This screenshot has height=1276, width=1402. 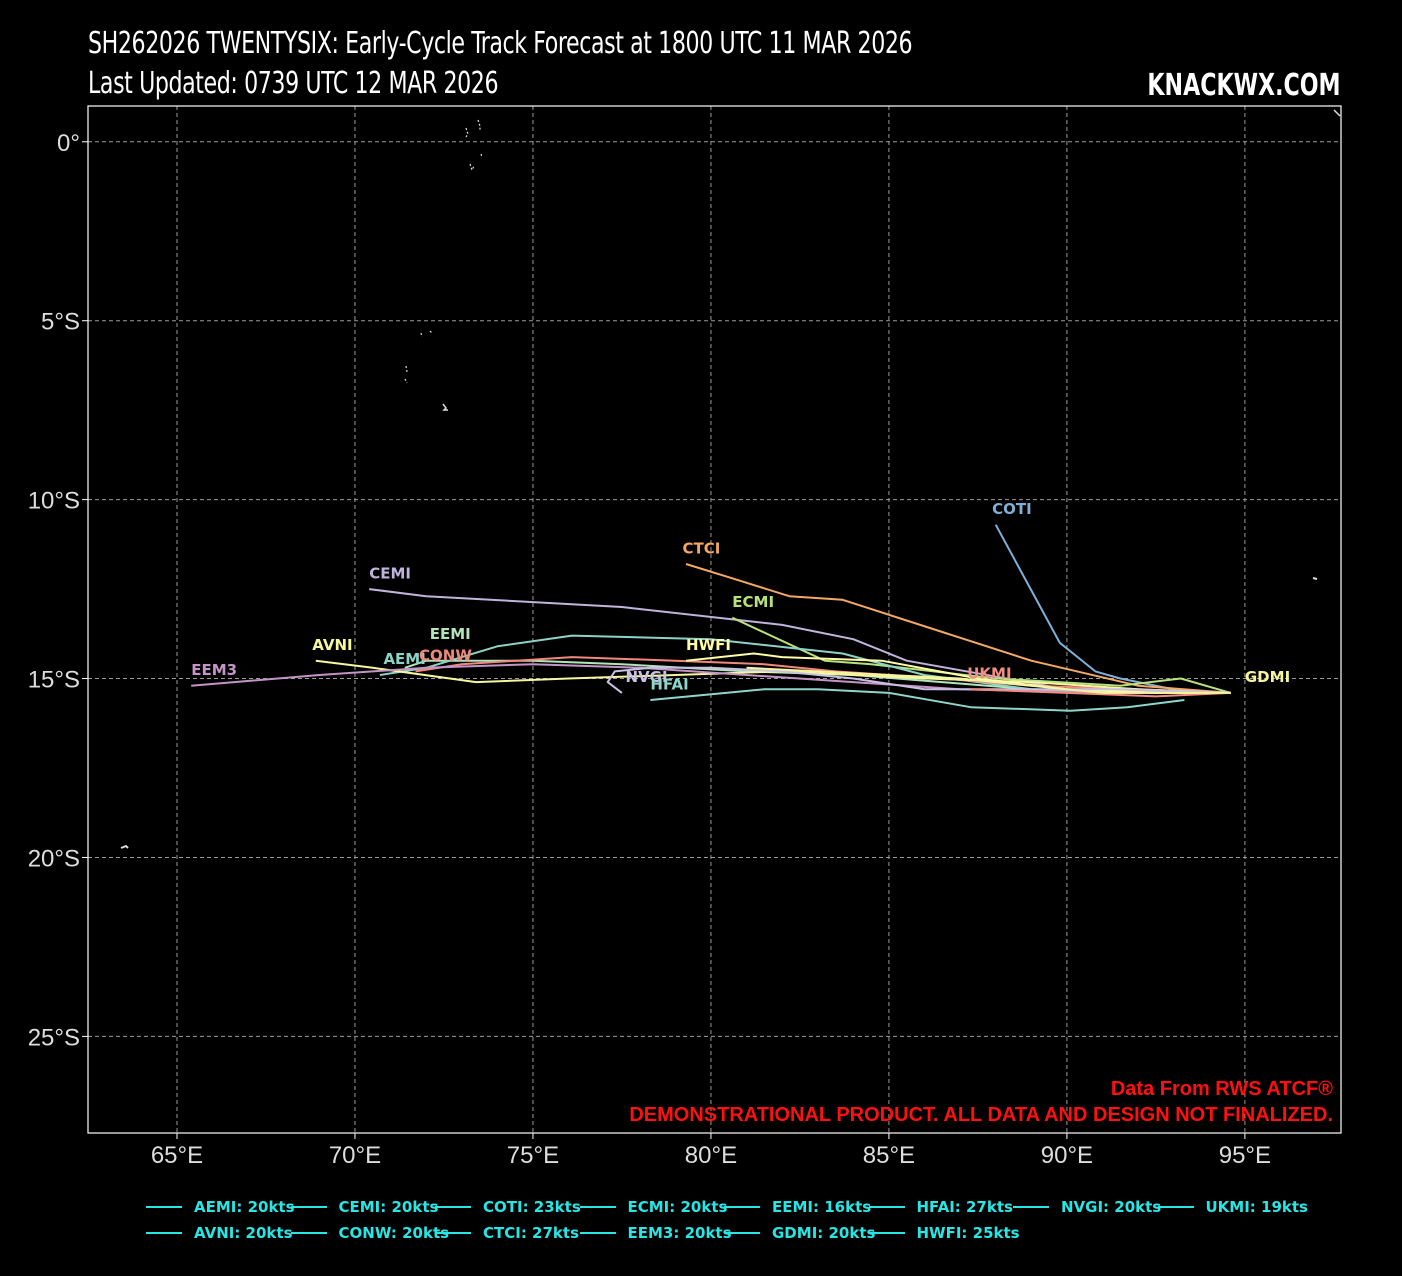 What do you see at coordinates (989, 674) in the screenshot?
I see `track-label-ukmi: UKMI` at bounding box center [989, 674].